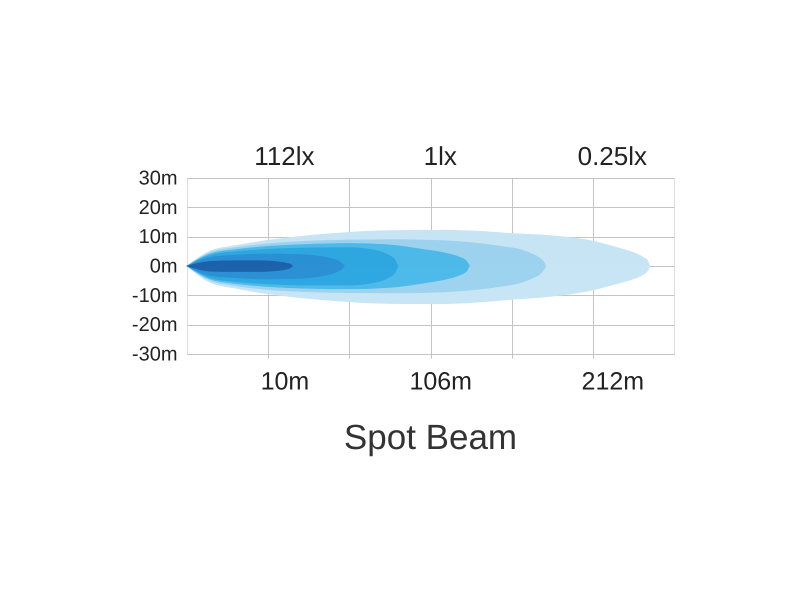  Describe the element at coordinates (285, 382) in the screenshot. I see `x-tick-label: 10m` at that location.